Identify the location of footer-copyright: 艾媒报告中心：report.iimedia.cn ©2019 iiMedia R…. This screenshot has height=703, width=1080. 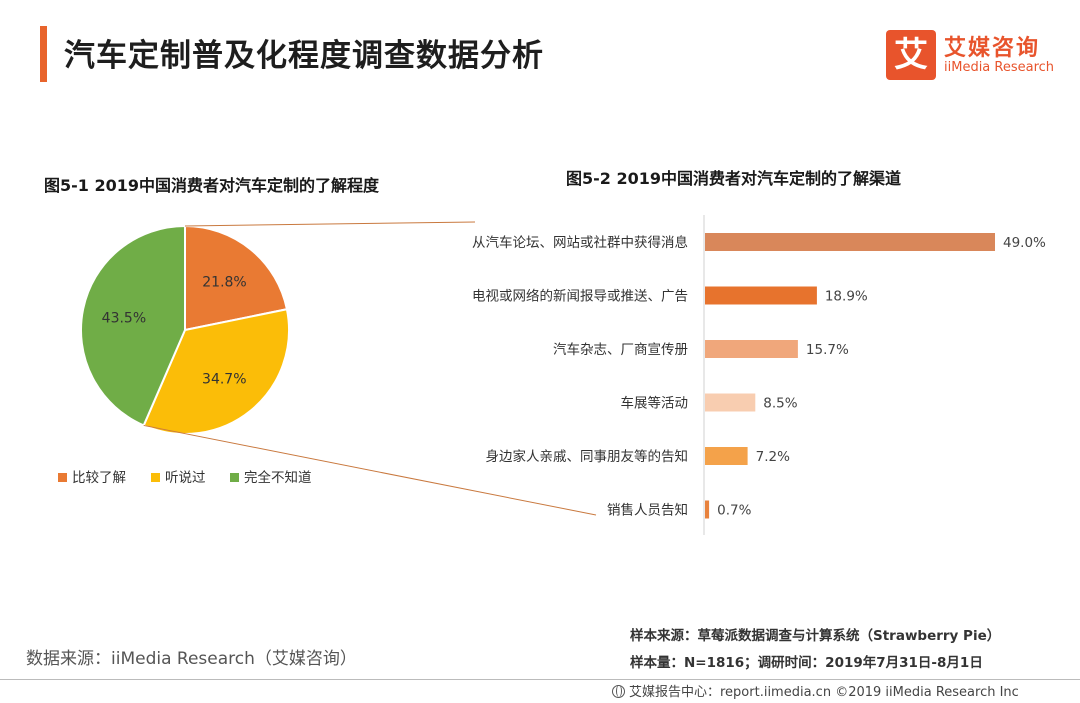
(815, 690).